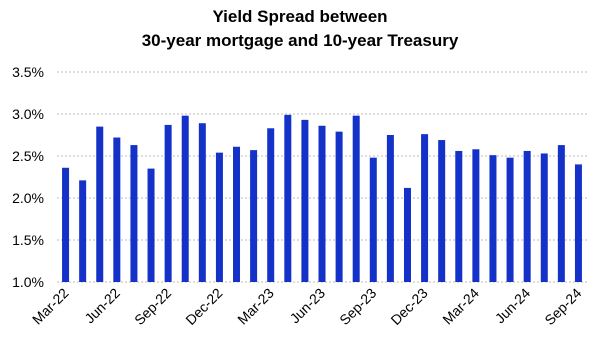 The width and height of the screenshot is (601, 353). What do you see at coordinates (299, 16) in the screenshot?
I see `chart-title: Yield Spread between` at bounding box center [299, 16].